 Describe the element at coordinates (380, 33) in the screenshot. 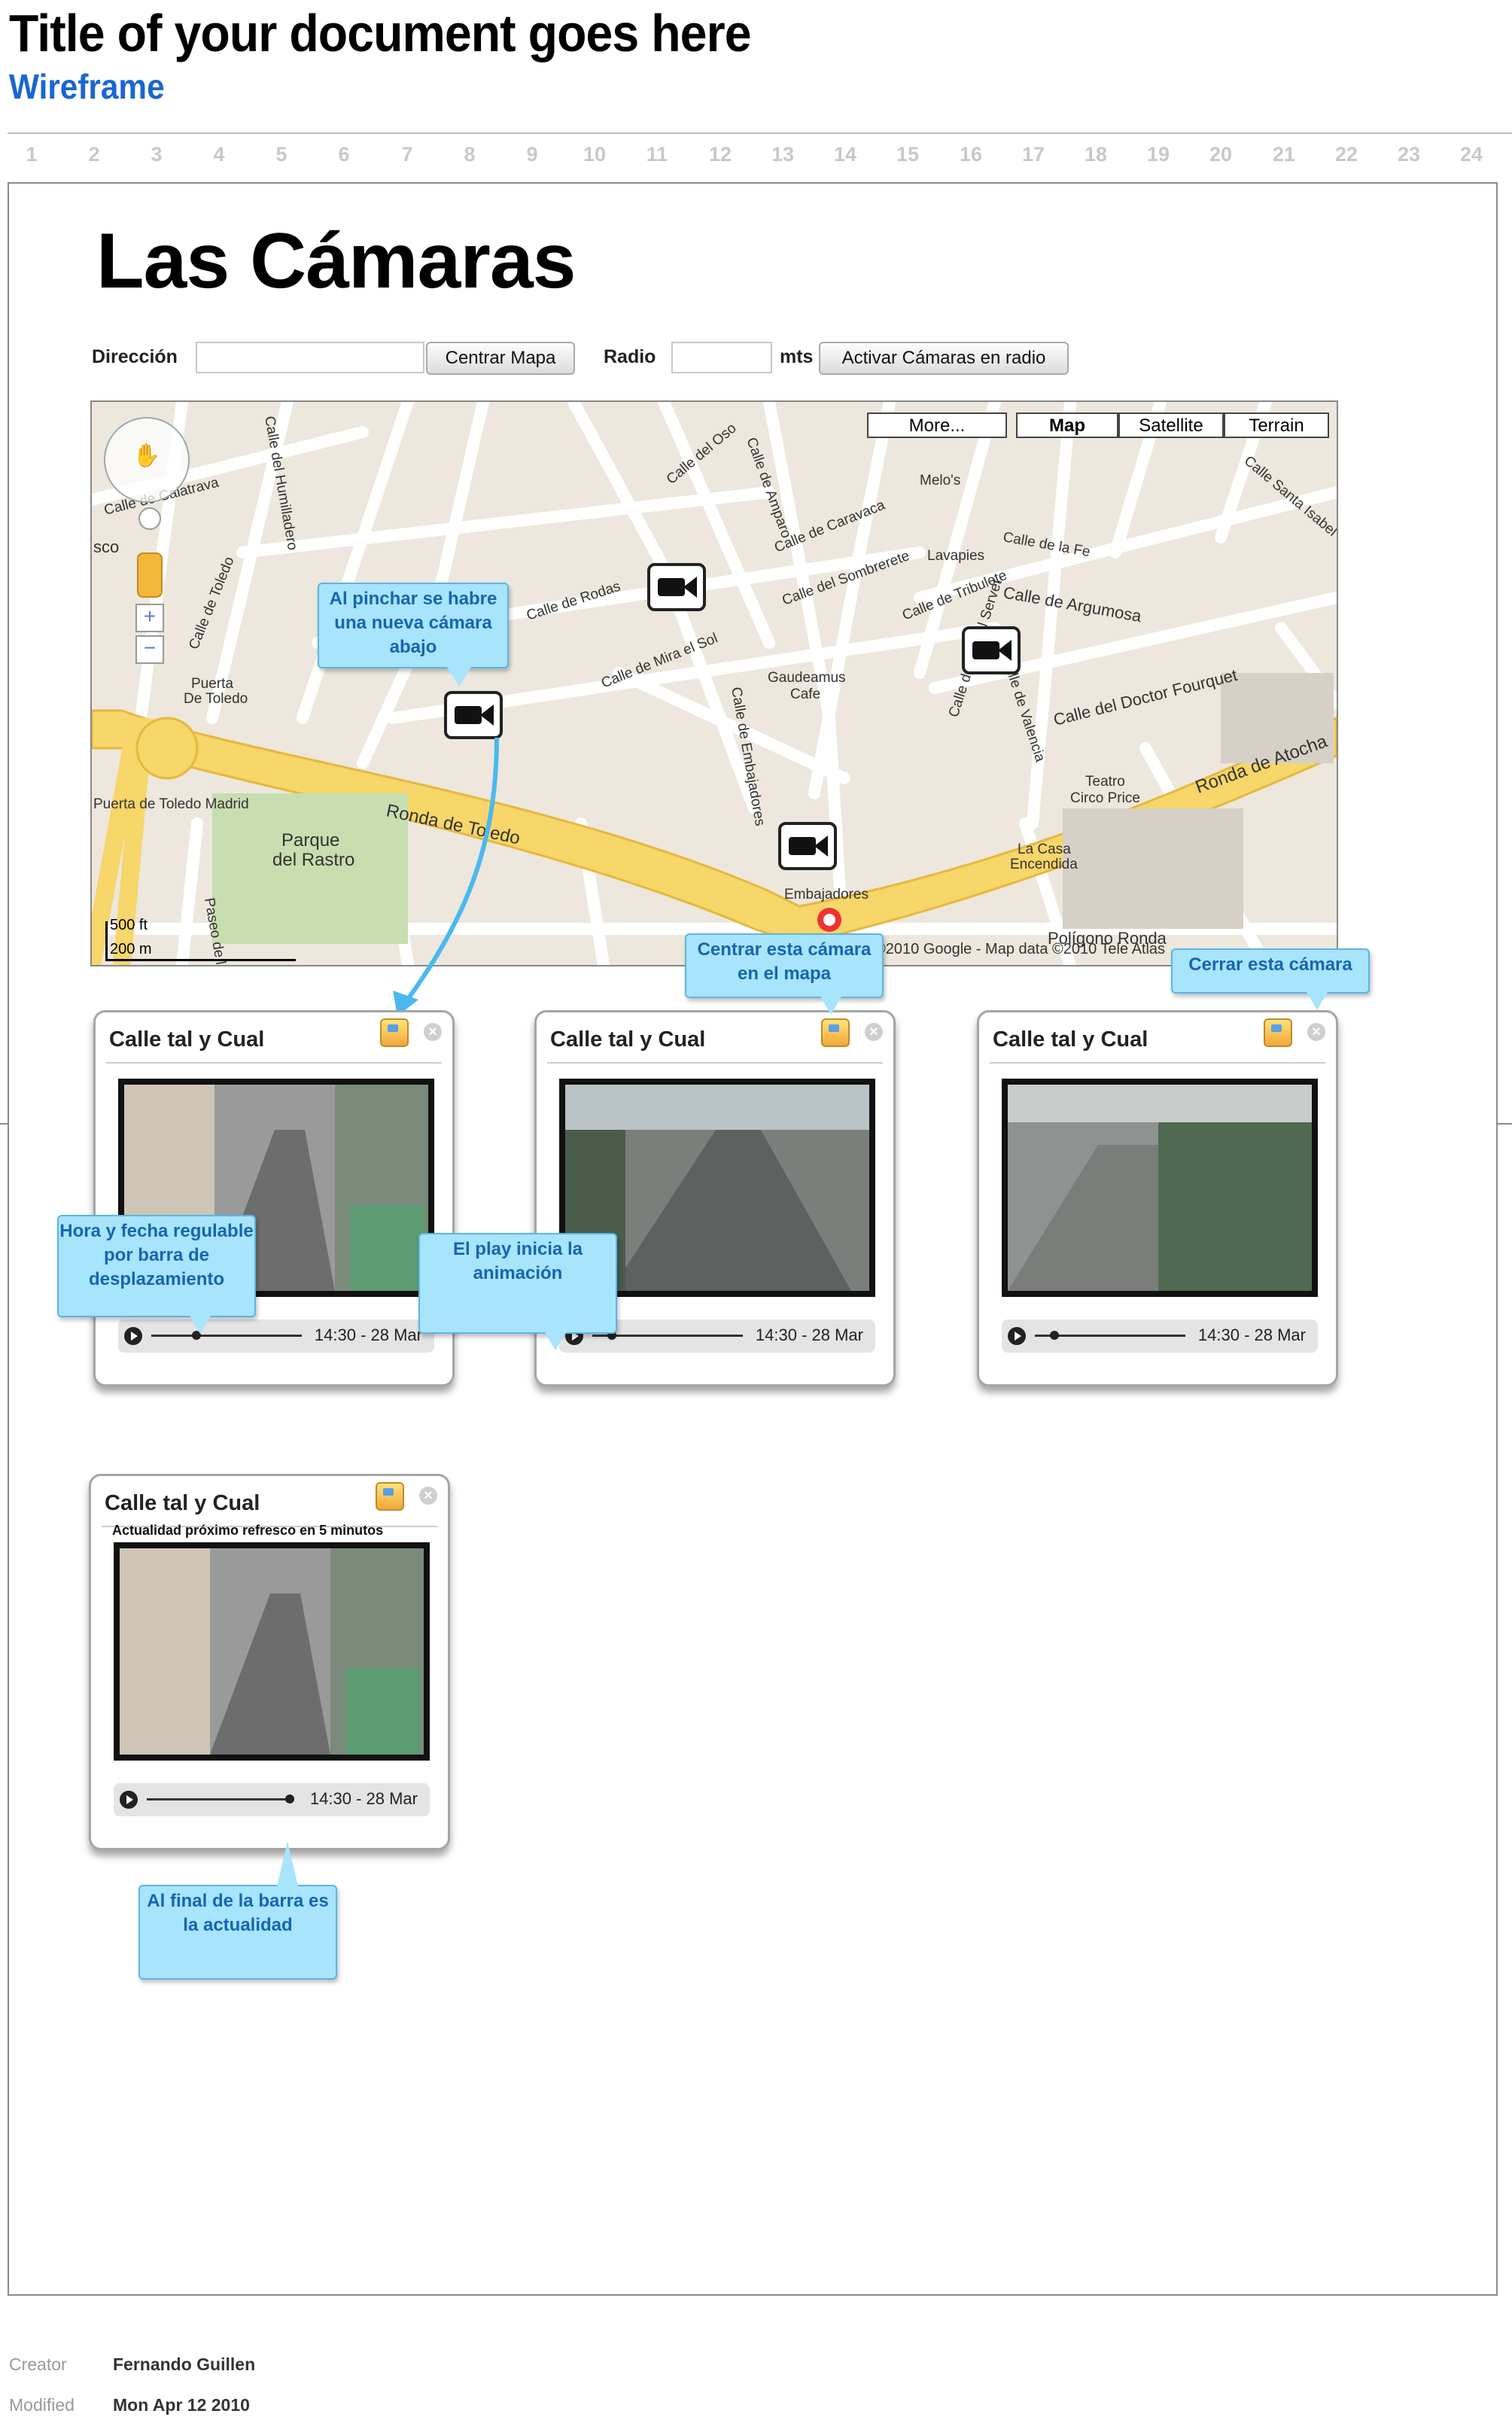

I see `document-title: Title of your document goes here` at that location.